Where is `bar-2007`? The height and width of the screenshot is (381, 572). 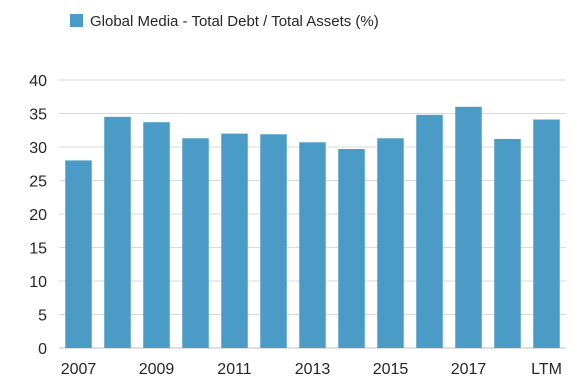
bar-2007 is located at coordinates (78, 254).